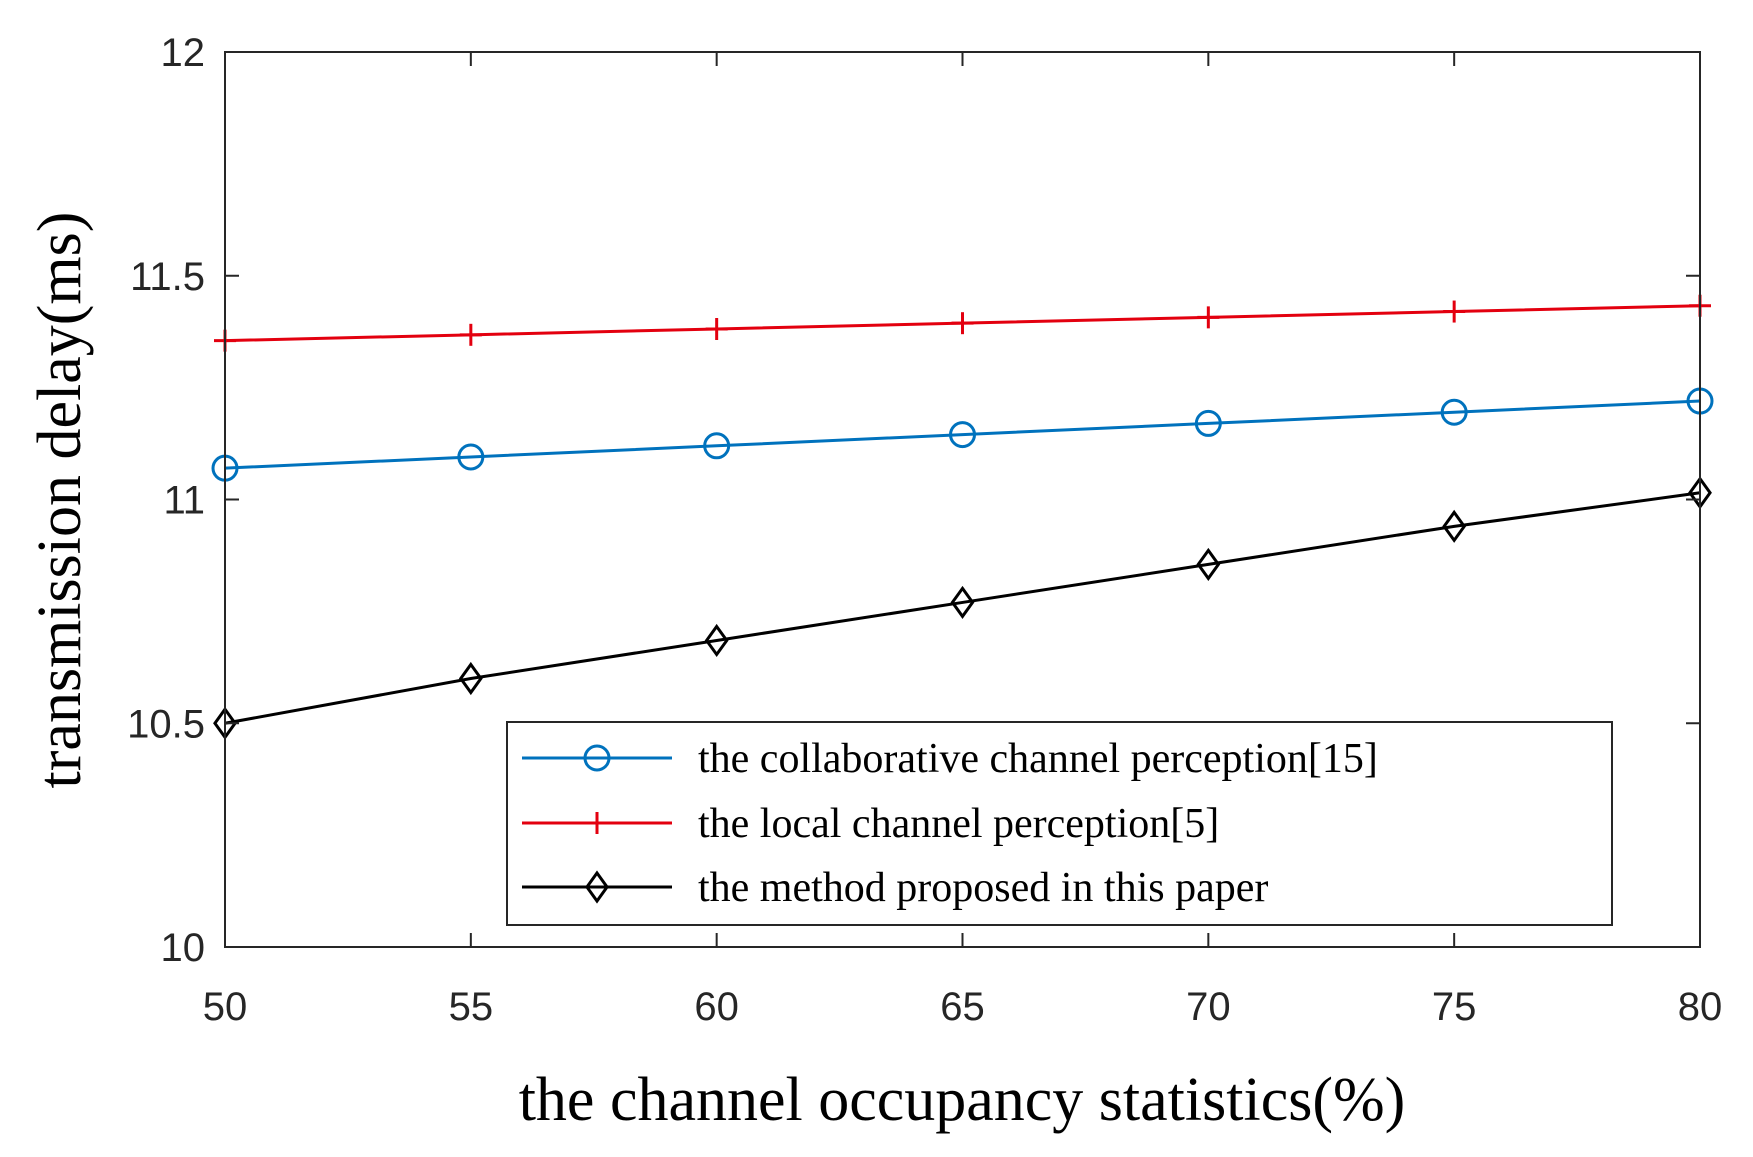 The height and width of the screenshot is (1157, 1753). I want to click on legend-item: the method proposed in this paper, so click(895, 888).